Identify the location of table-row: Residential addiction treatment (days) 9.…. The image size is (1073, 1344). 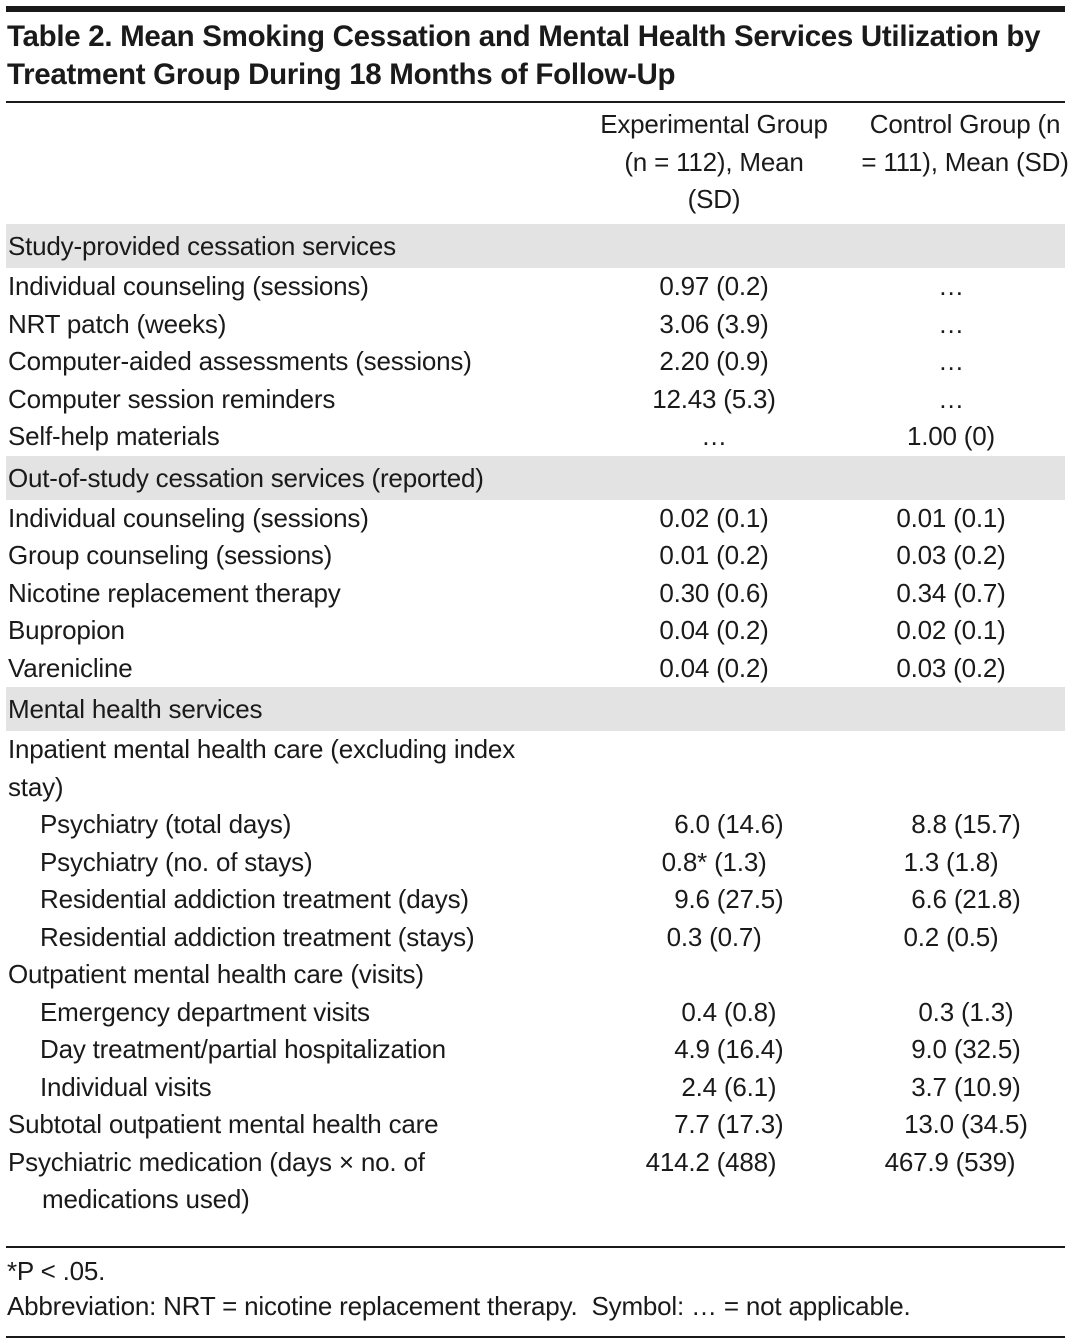
(535, 900).